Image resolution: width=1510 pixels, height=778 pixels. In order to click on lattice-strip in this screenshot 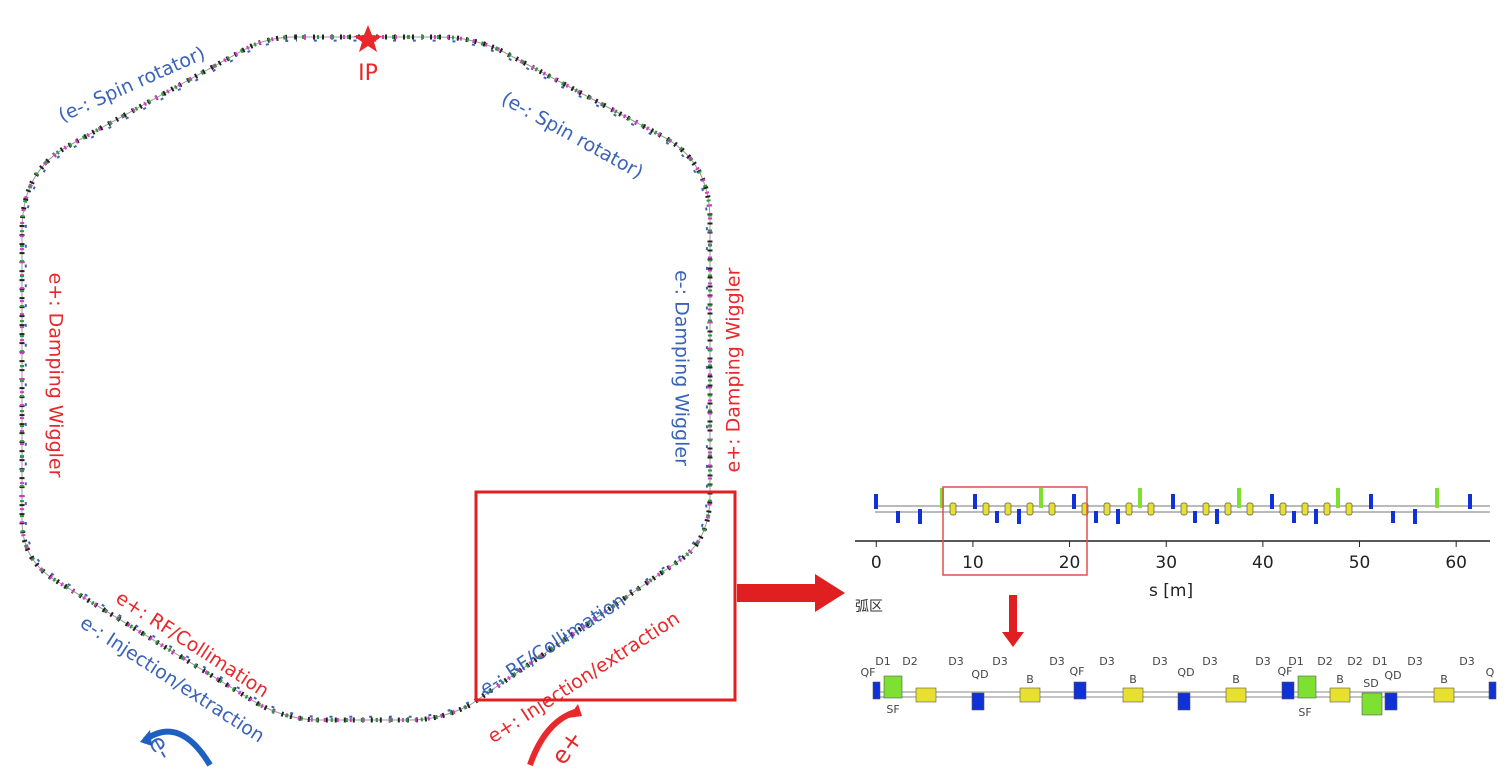, I will do `click(1182, 506)`.